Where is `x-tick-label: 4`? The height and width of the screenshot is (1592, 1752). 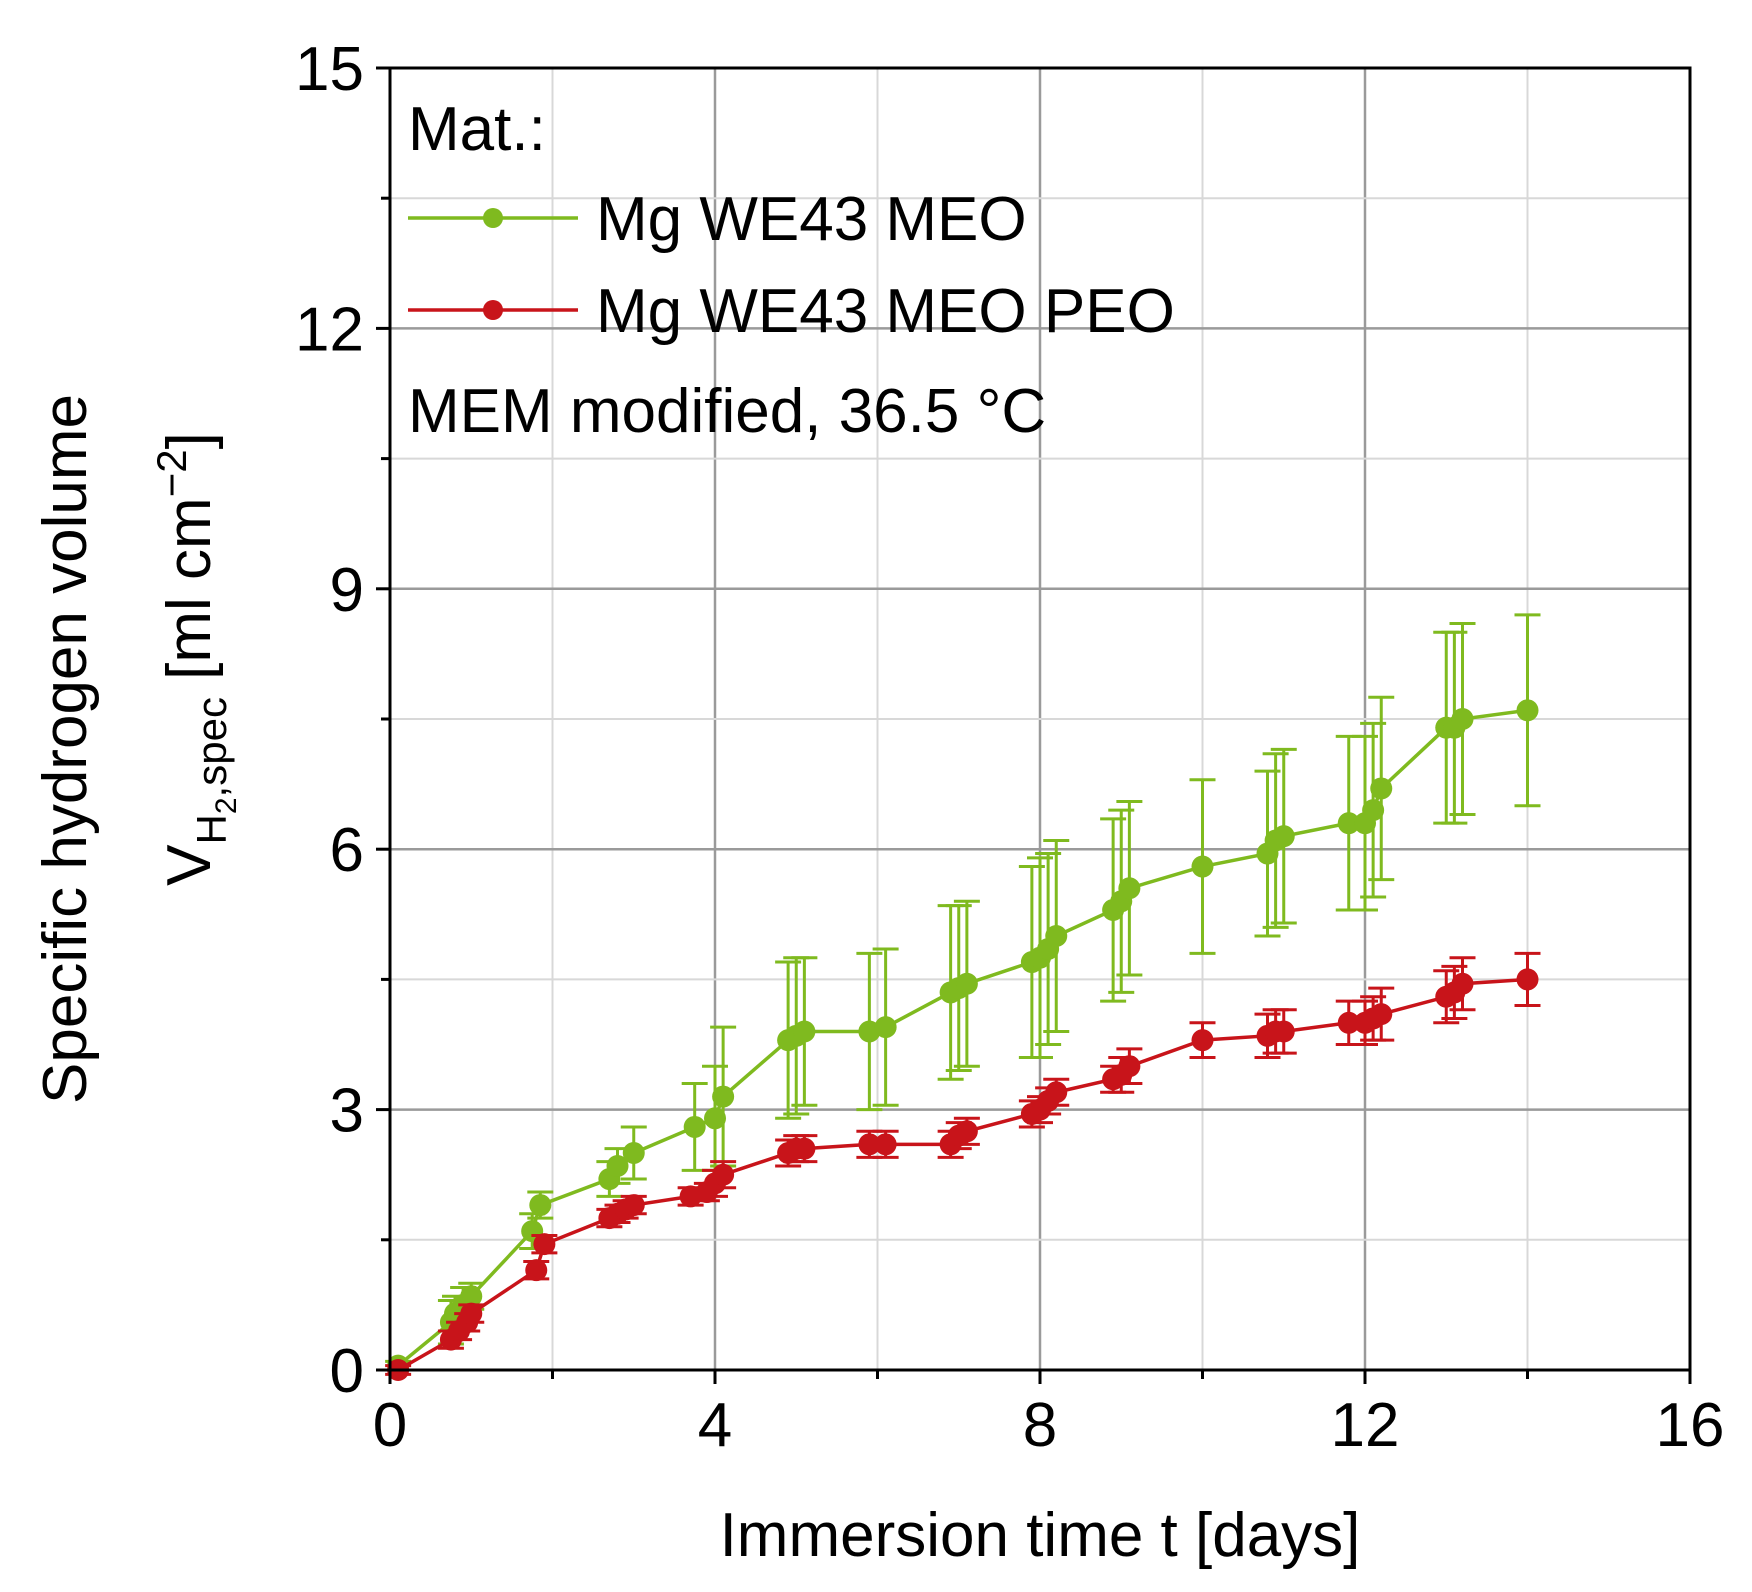
x-tick-label: 4 is located at coordinates (715, 1425).